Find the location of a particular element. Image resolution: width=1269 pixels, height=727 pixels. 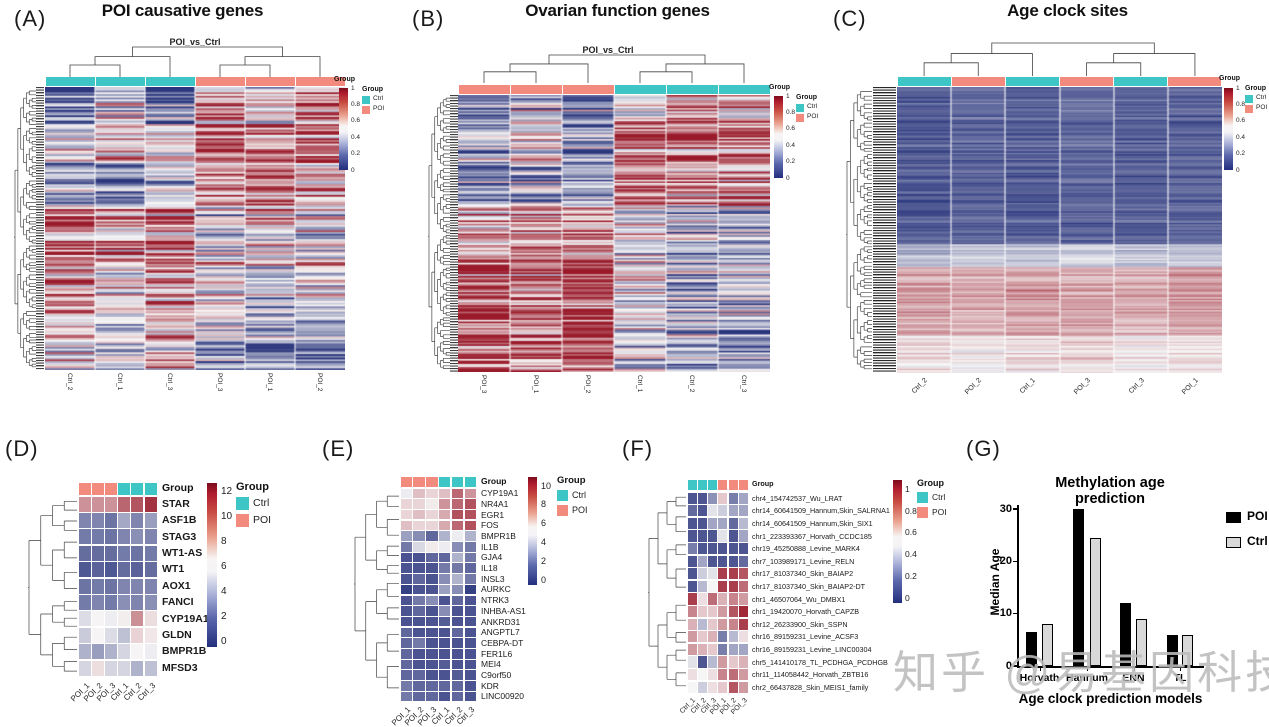

colorbar-tick: 0.4 is located at coordinates (791, 145).